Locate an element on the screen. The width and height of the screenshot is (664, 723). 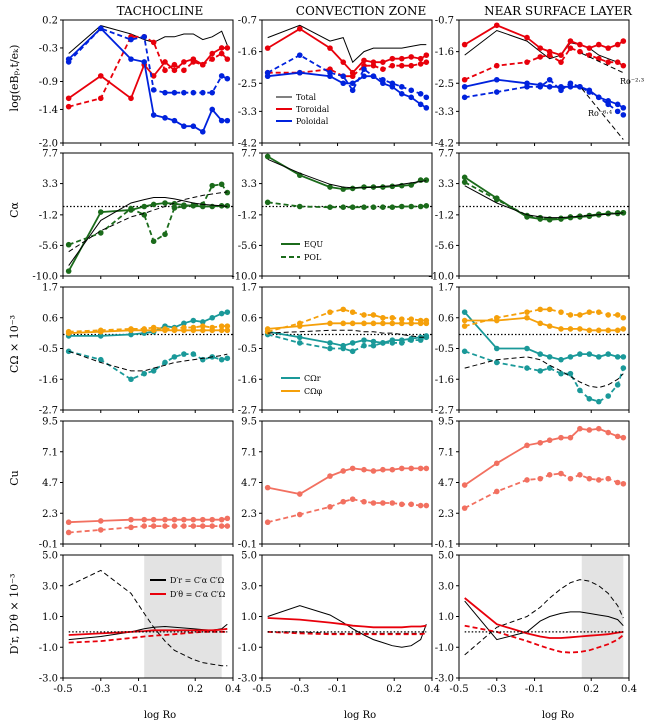
x-tick-label: -0.5 is located at coordinates (261, 689).